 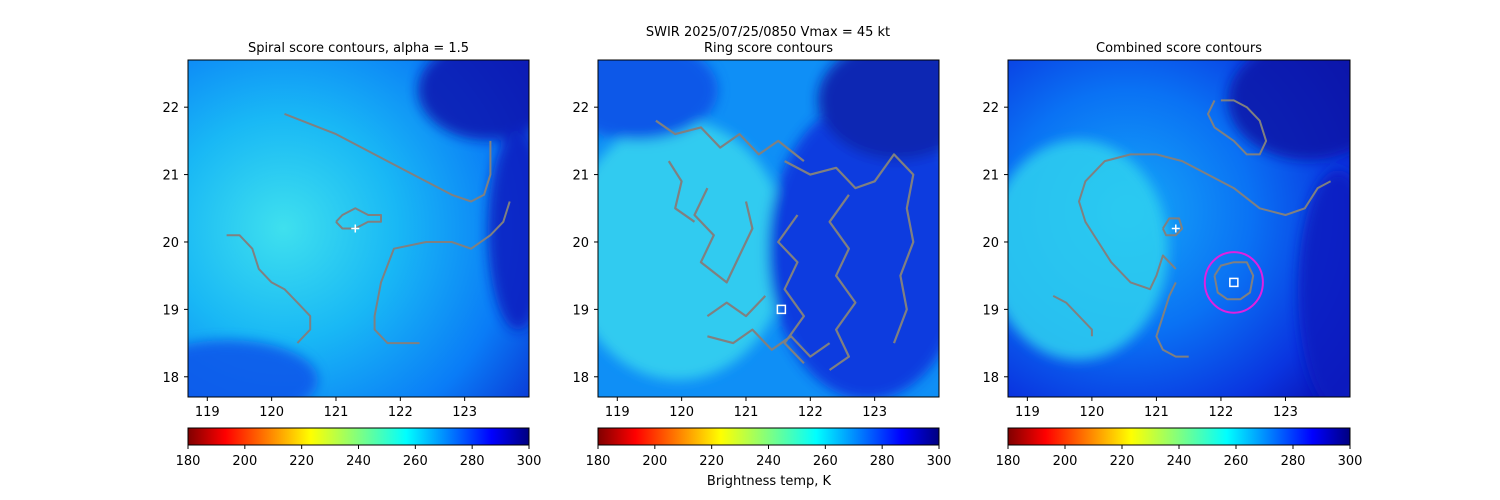 I want to click on colorbar-1: 180 200 220 240 260 280 300, so click(x=359, y=448).